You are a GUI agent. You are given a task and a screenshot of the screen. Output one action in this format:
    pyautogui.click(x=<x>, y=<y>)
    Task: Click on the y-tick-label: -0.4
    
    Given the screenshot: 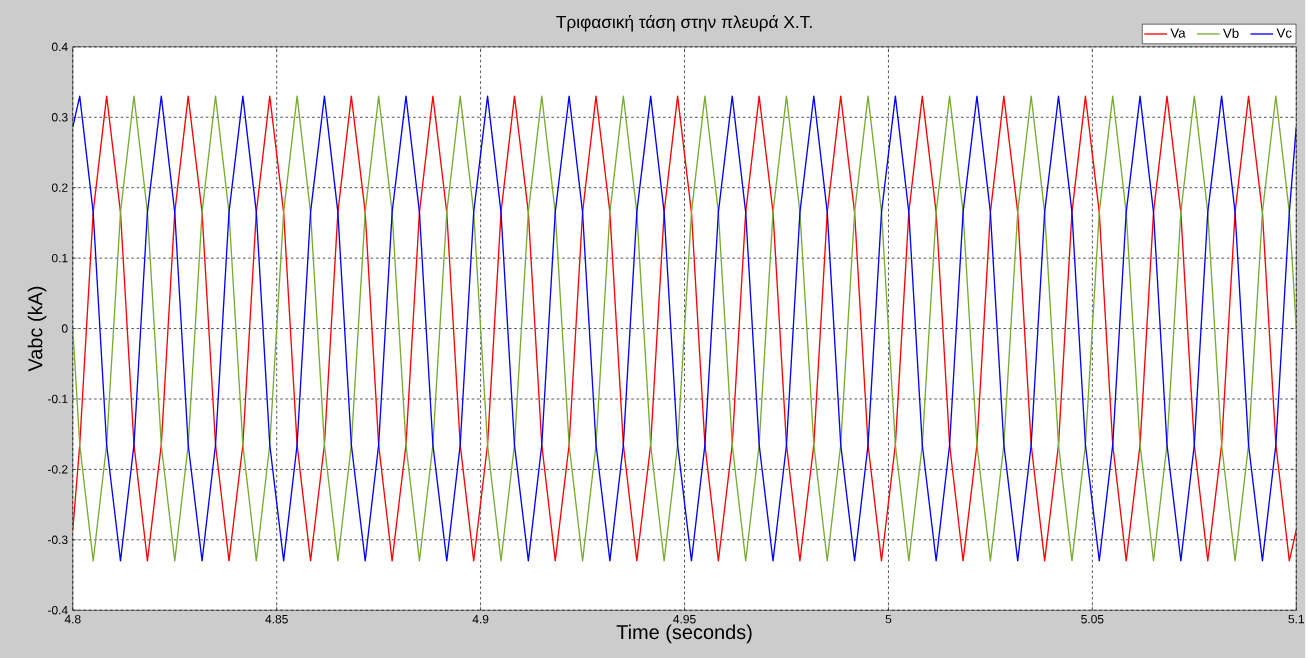 What is the action you would take?
    pyautogui.click(x=58, y=610)
    